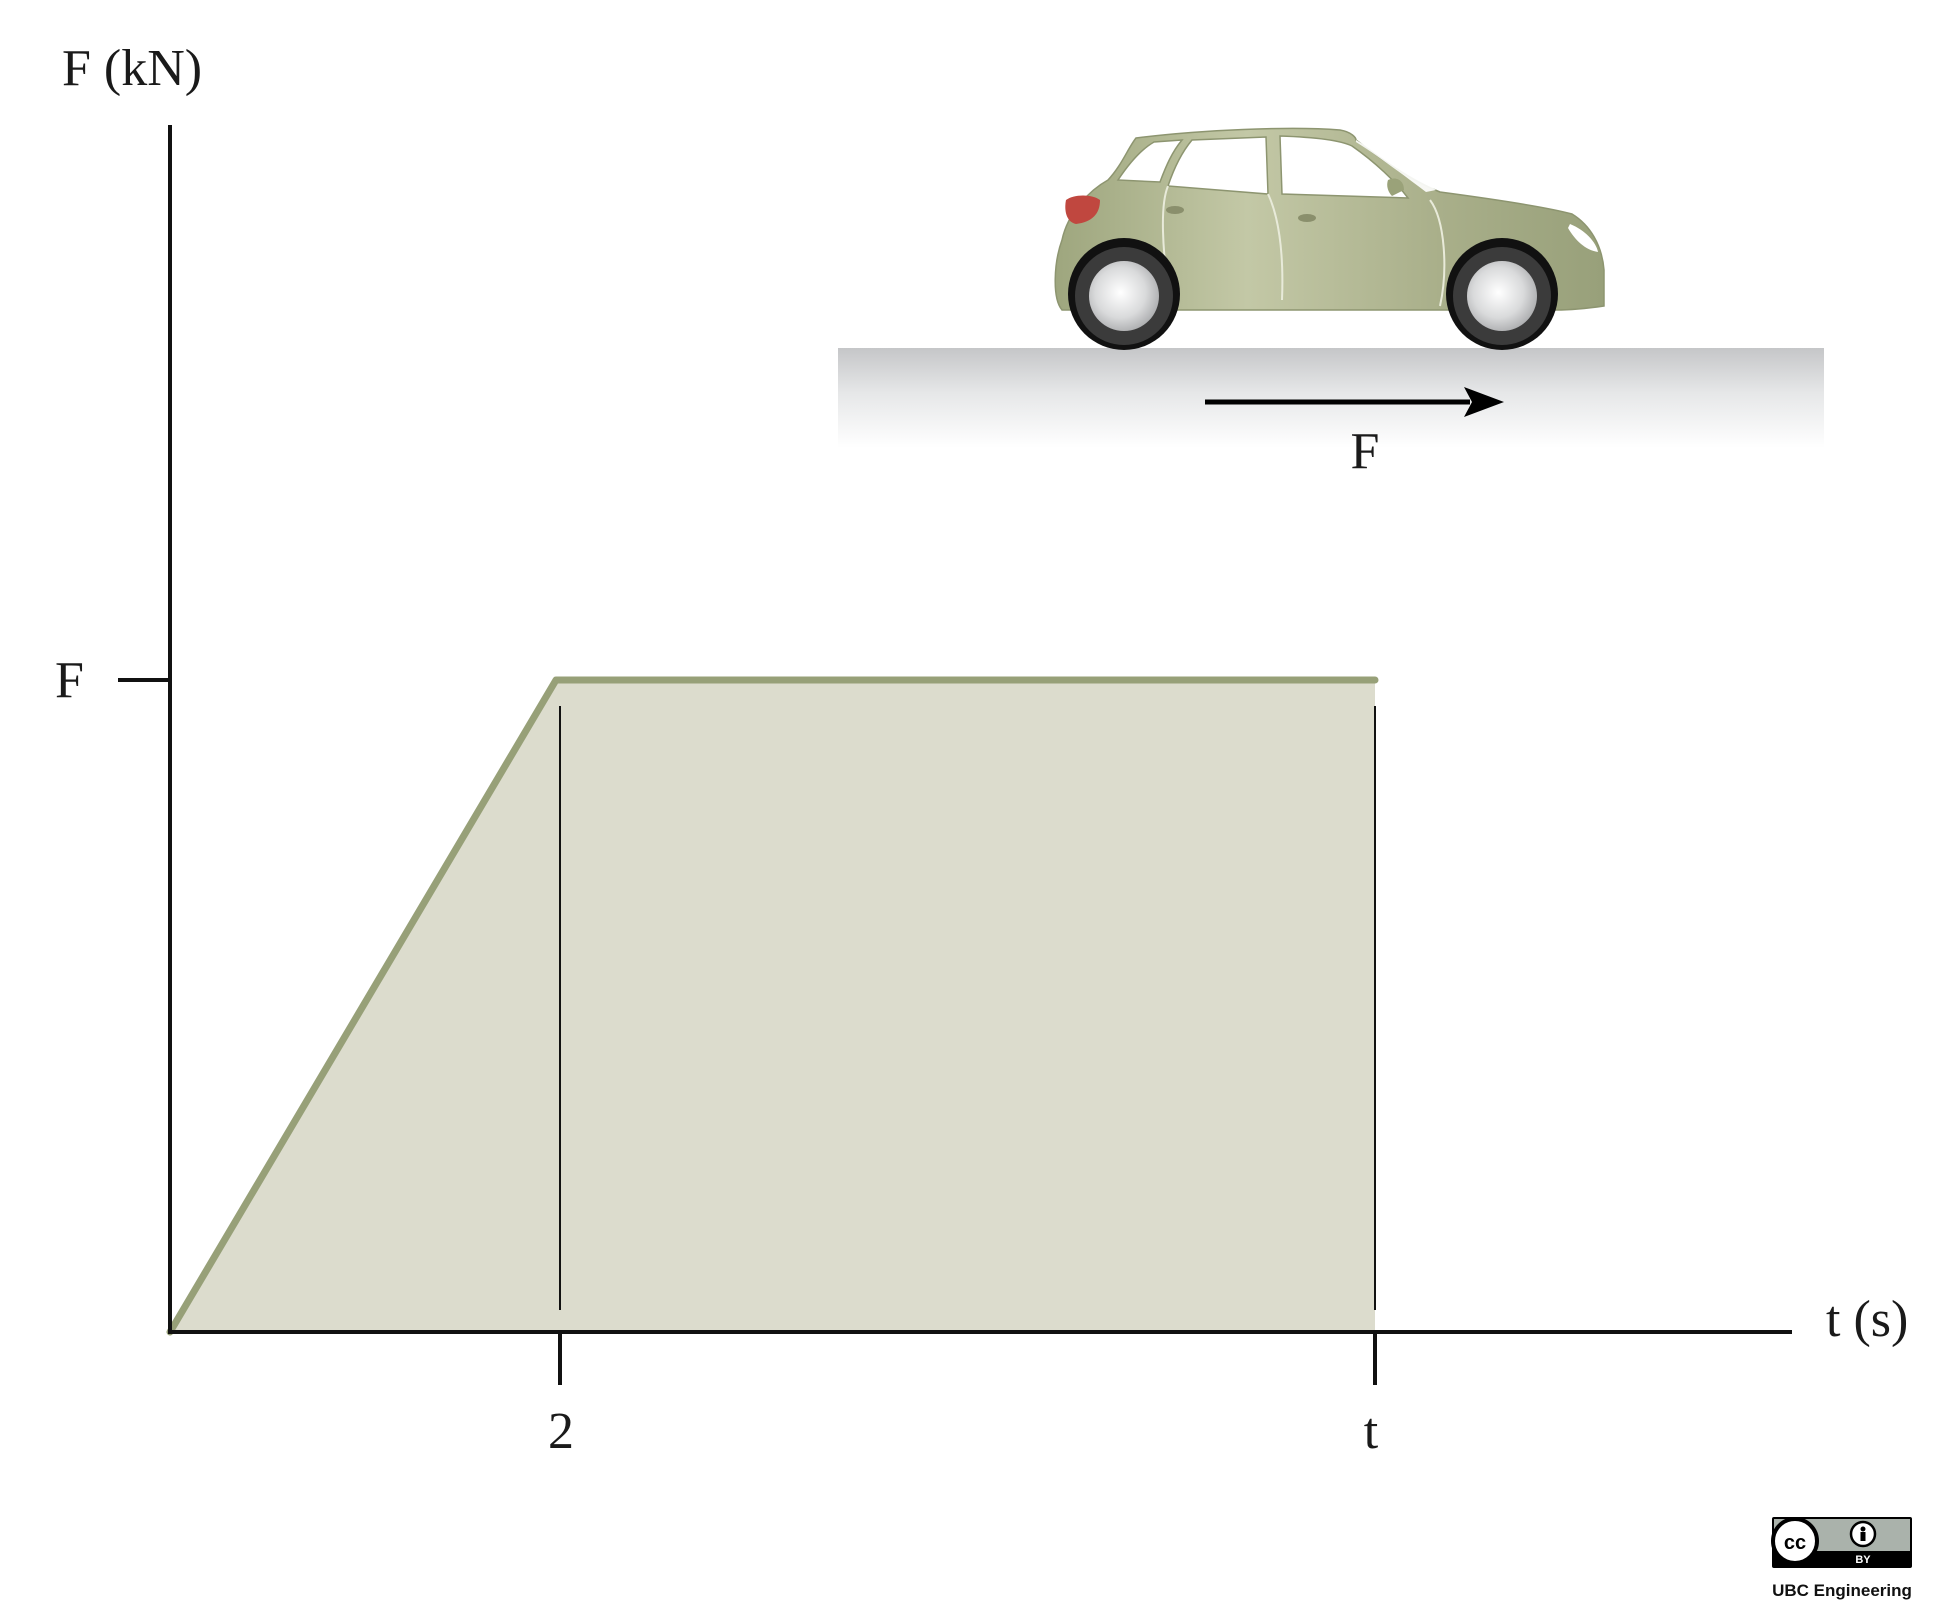 This screenshot has width=1937, height=1622. Describe the element at coordinates (69, 680) in the screenshot. I see `y-tick-label-F: F` at that location.